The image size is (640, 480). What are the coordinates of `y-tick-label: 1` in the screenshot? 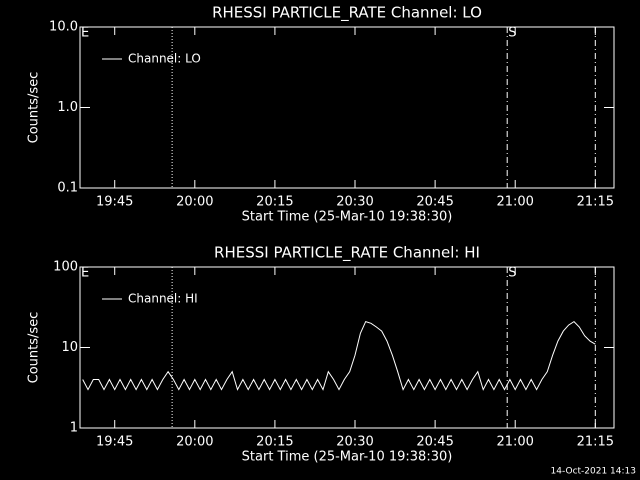 It's located at (74, 428).